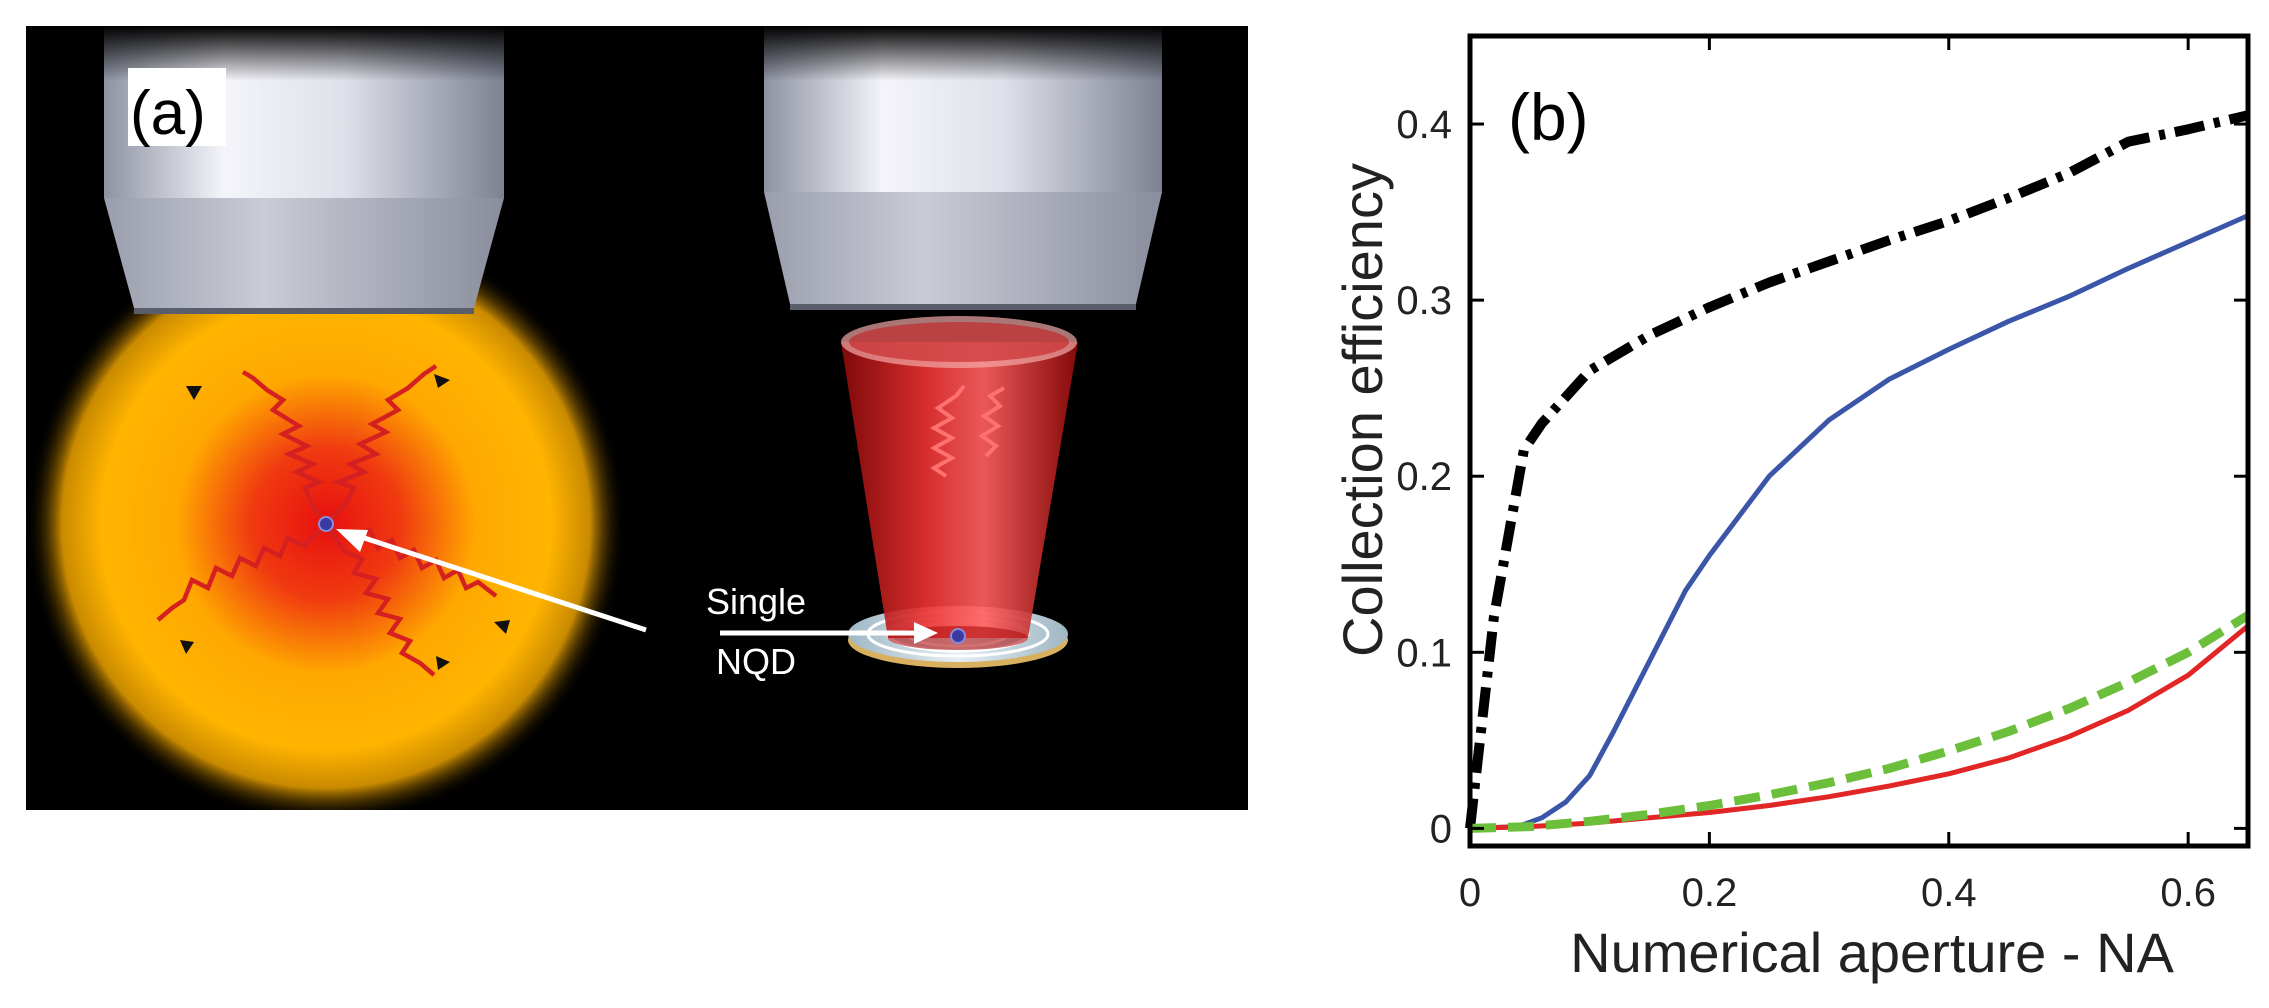 This screenshot has height=1008, width=2269. Describe the element at coordinates (1362, 410) in the screenshot. I see `y-axis-label: Collection efficiency` at that location.